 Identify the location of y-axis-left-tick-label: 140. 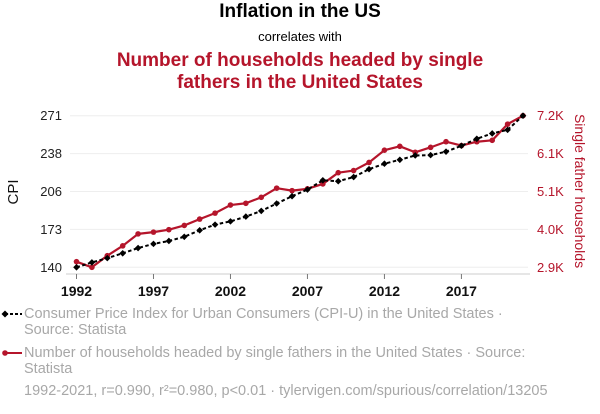
(51, 267).